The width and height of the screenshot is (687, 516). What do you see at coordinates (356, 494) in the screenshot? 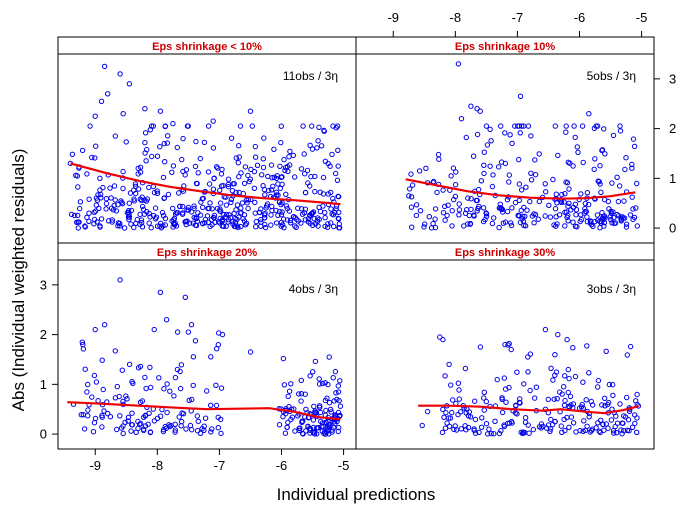
I see `x-axis-title: Individual predictions` at bounding box center [356, 494].